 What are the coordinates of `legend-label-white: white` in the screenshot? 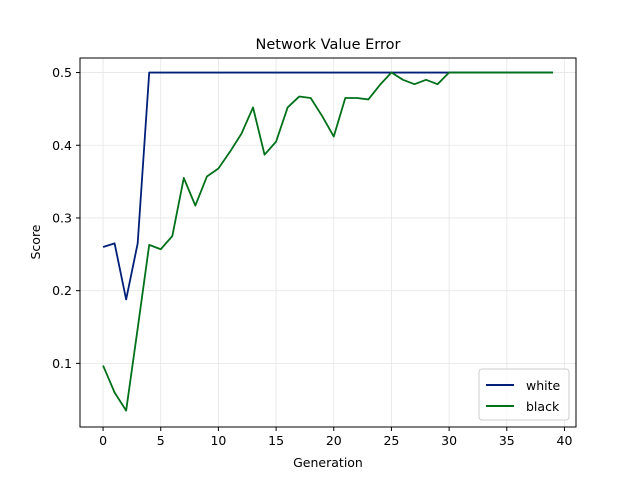 It's located at (543, 385).